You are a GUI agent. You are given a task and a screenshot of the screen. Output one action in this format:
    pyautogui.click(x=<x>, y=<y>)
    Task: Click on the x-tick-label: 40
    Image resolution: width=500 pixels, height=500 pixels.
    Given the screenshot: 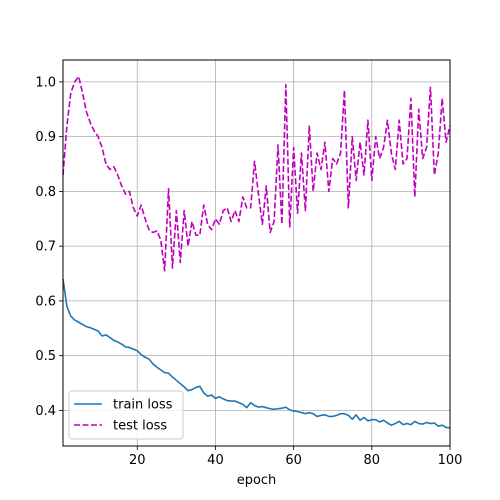 What is the action you would take?
    pyautogui.click(x=215, y=460)
    